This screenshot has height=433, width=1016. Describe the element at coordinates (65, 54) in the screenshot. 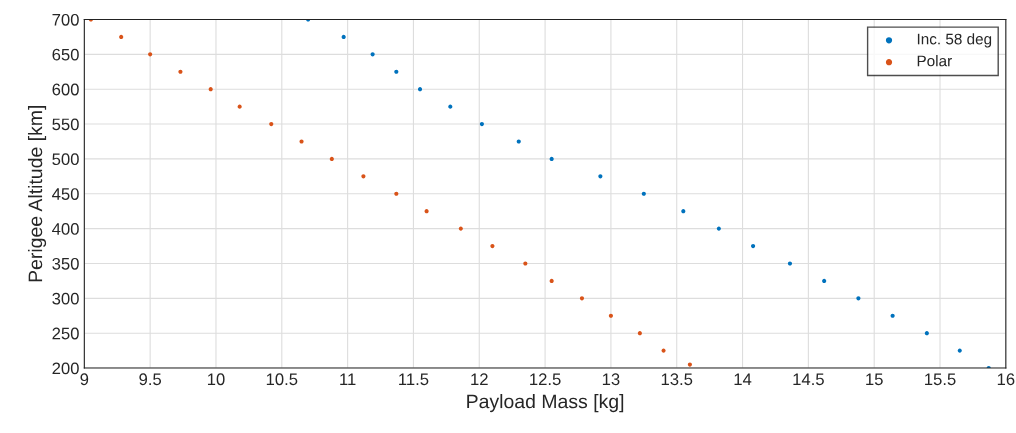

I see `y-tick-label: 650` at that location.